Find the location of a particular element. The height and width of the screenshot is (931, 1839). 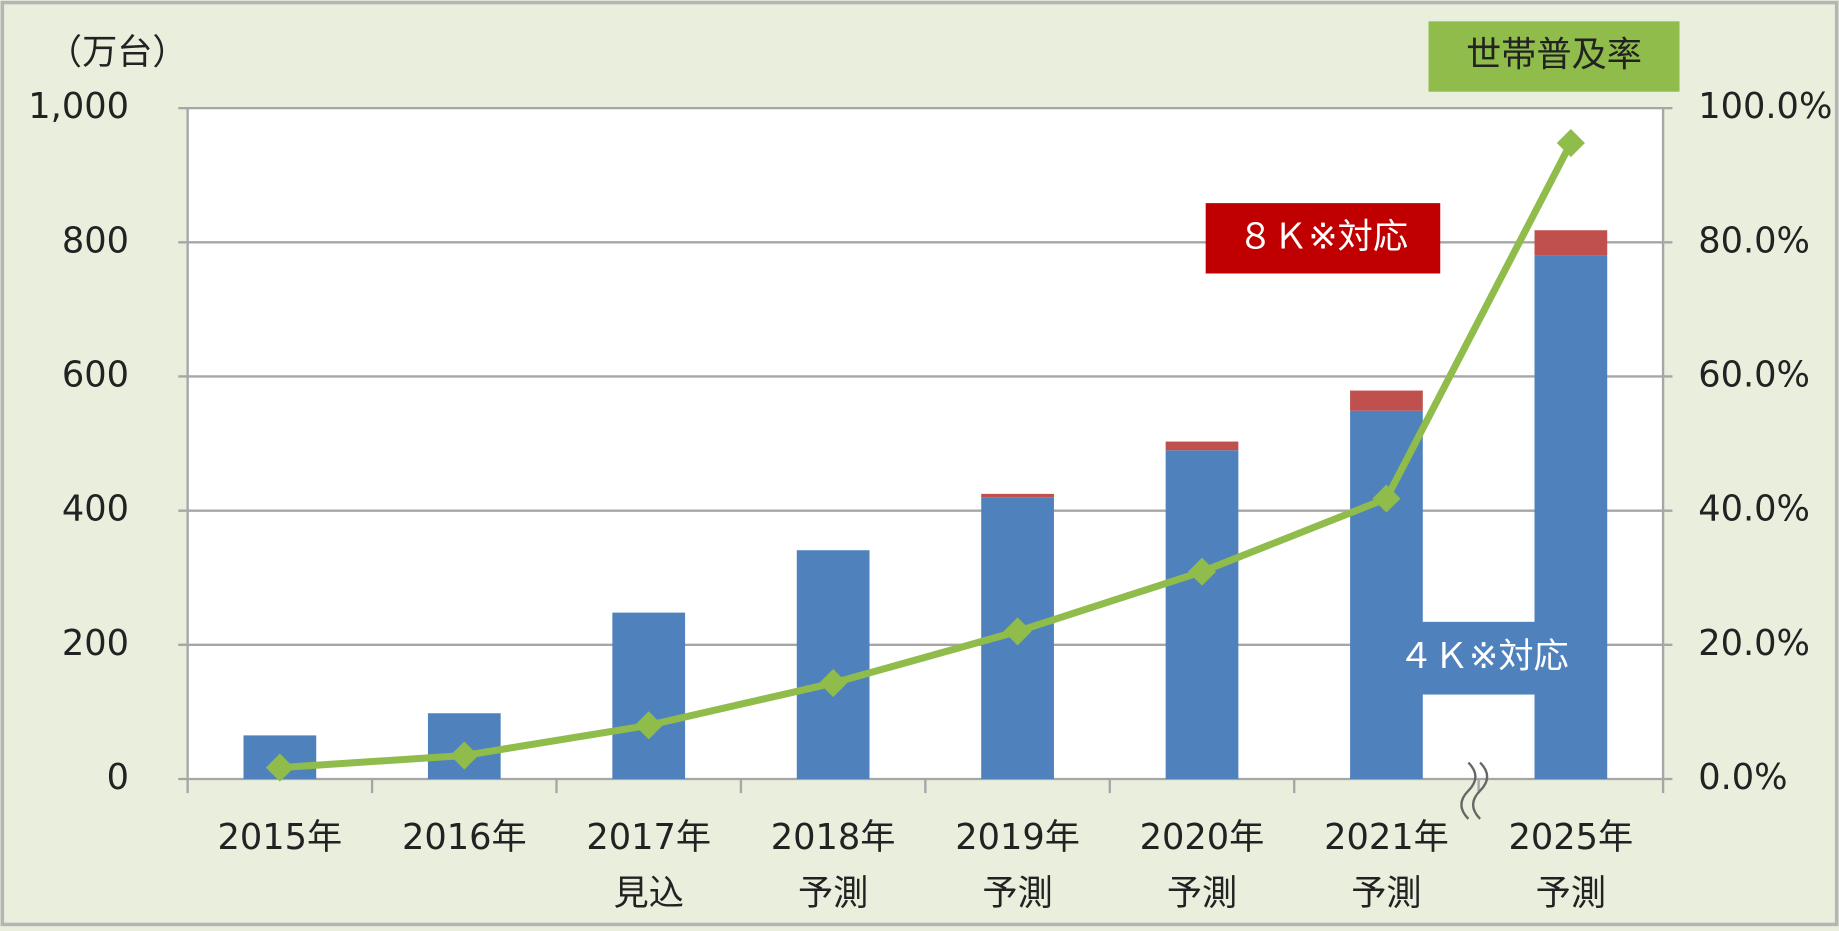

series-label: ８Ｋ※対応 is located at coordinates (1323, 236).